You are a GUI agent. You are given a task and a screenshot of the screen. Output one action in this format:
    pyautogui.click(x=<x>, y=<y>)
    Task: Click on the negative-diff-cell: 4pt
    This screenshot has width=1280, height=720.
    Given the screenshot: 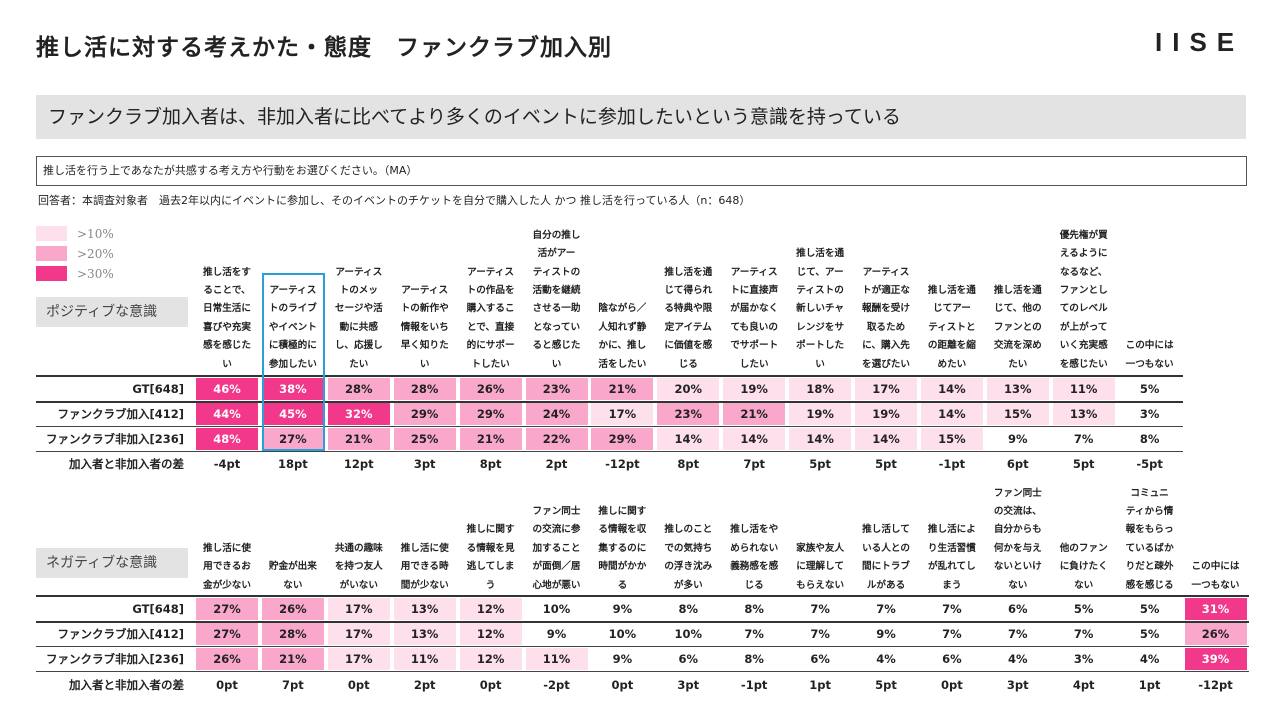 What is the action you would take?
    pyautogui.click(x=1083, y=685)
    